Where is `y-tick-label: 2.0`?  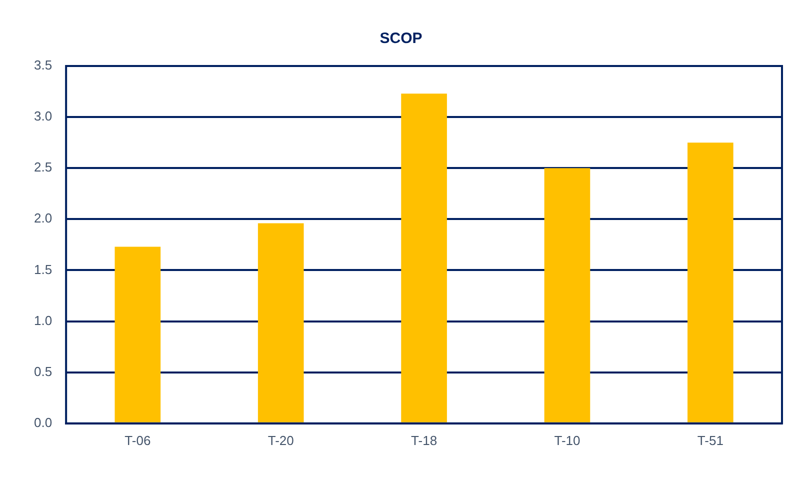
y-tick-label: 2.0 is located at coordinates (43, 218).